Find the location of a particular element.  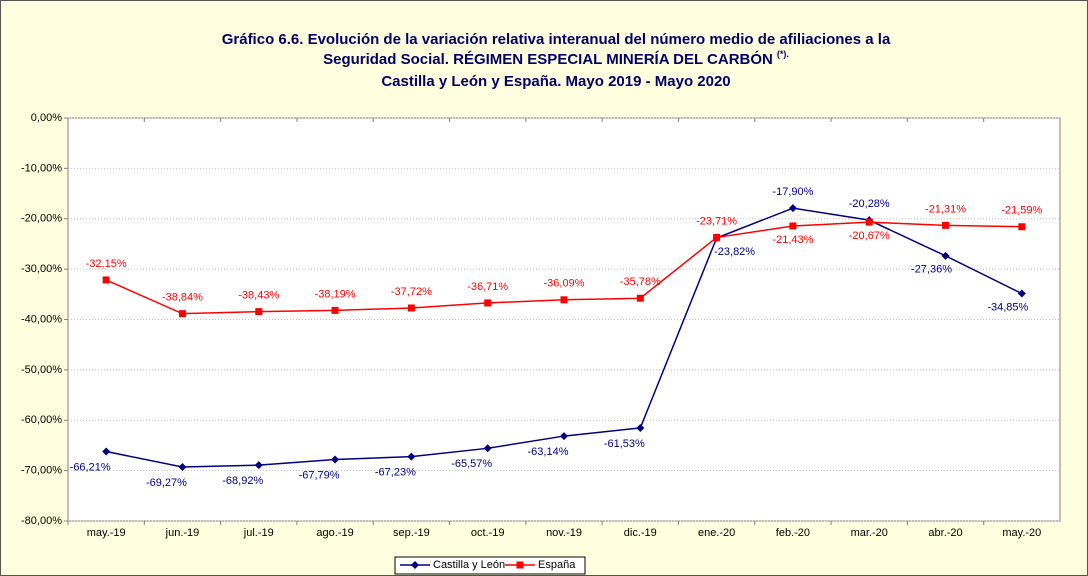

data-label: -20,67% is located at coordinates (869, 236).